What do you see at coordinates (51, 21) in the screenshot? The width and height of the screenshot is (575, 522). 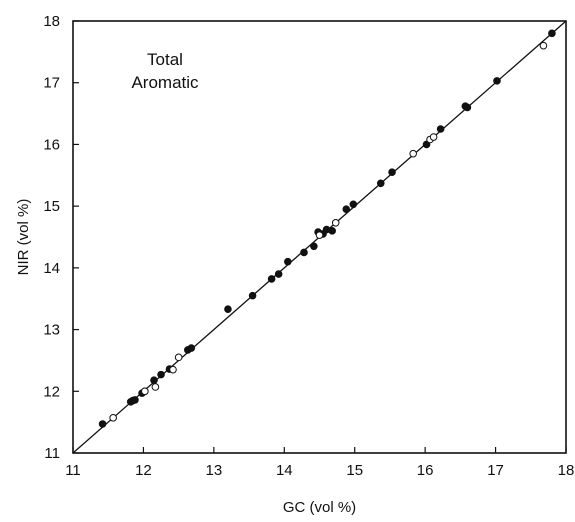 I see `y-tick-label: 18` at bounding box center [51, 21].